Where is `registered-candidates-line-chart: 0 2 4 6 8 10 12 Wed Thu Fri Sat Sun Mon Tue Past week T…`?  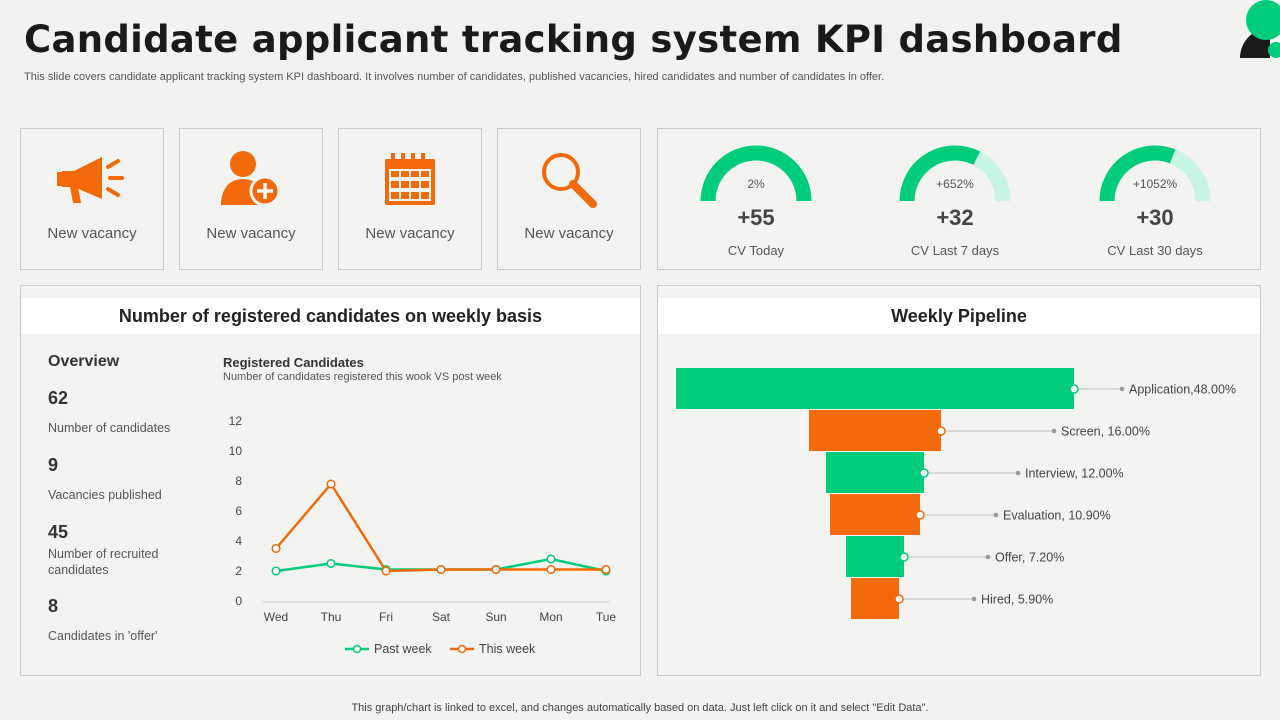
registered-candidates-line-chart: 0 2 4 6 8 10 12 Wed Thu Fri Sat Sun Mon Tue Past week T… is located at coordinates (423, 535).